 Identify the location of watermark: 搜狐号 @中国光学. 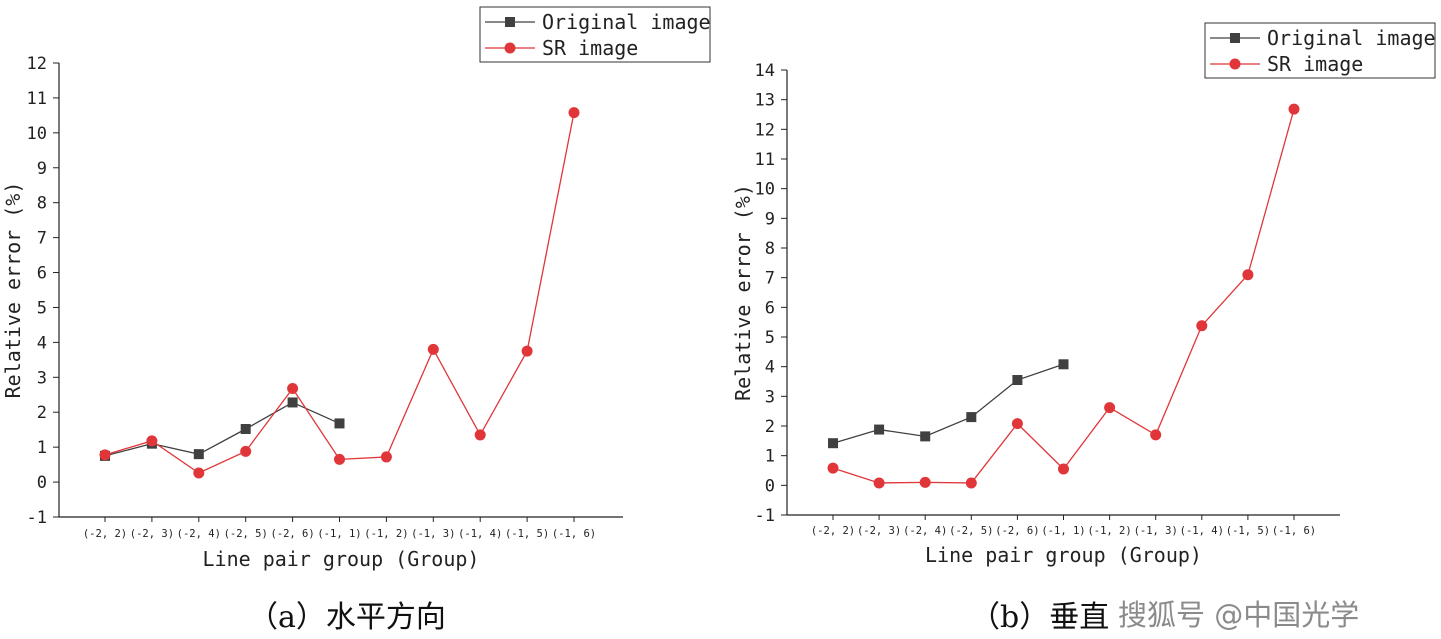
(1239, 615).